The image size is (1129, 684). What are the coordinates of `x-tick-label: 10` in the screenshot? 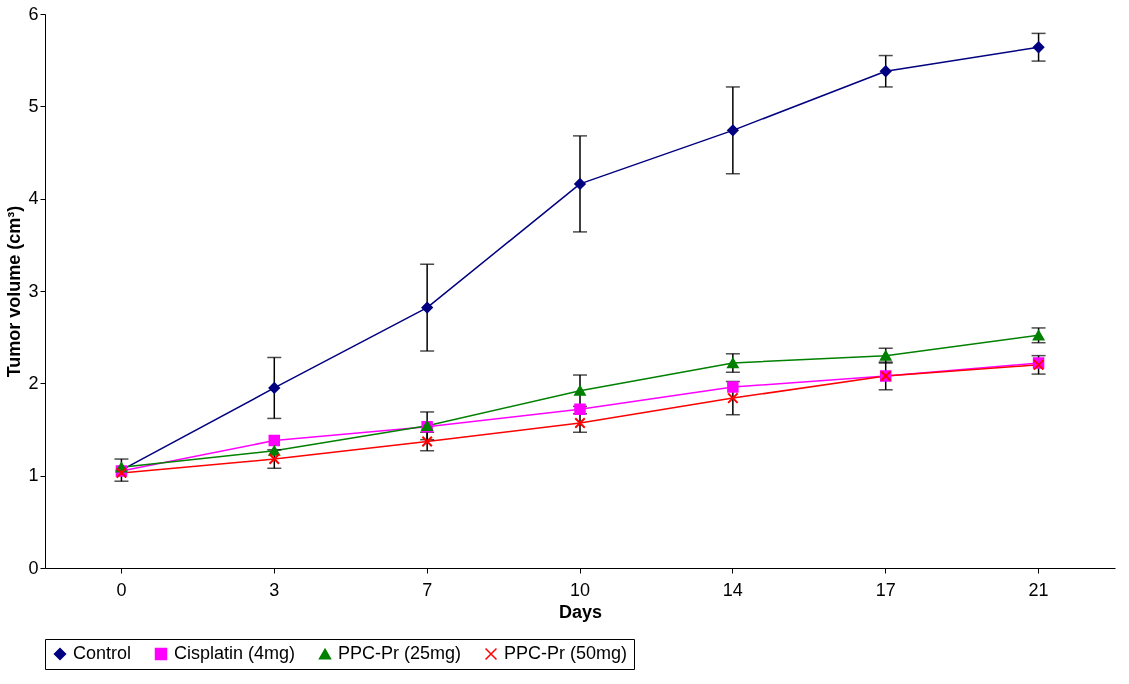 It's located at (580, 589).